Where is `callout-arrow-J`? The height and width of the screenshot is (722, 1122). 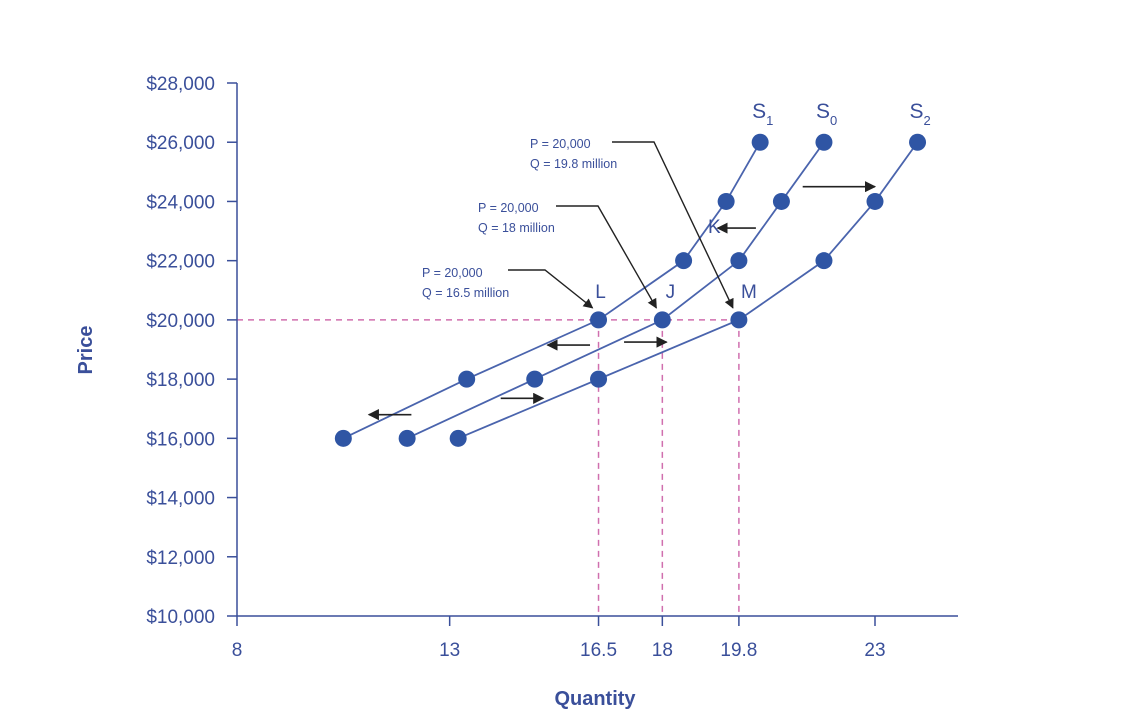 callout-arrow-J is located at coordinates (606, 257).